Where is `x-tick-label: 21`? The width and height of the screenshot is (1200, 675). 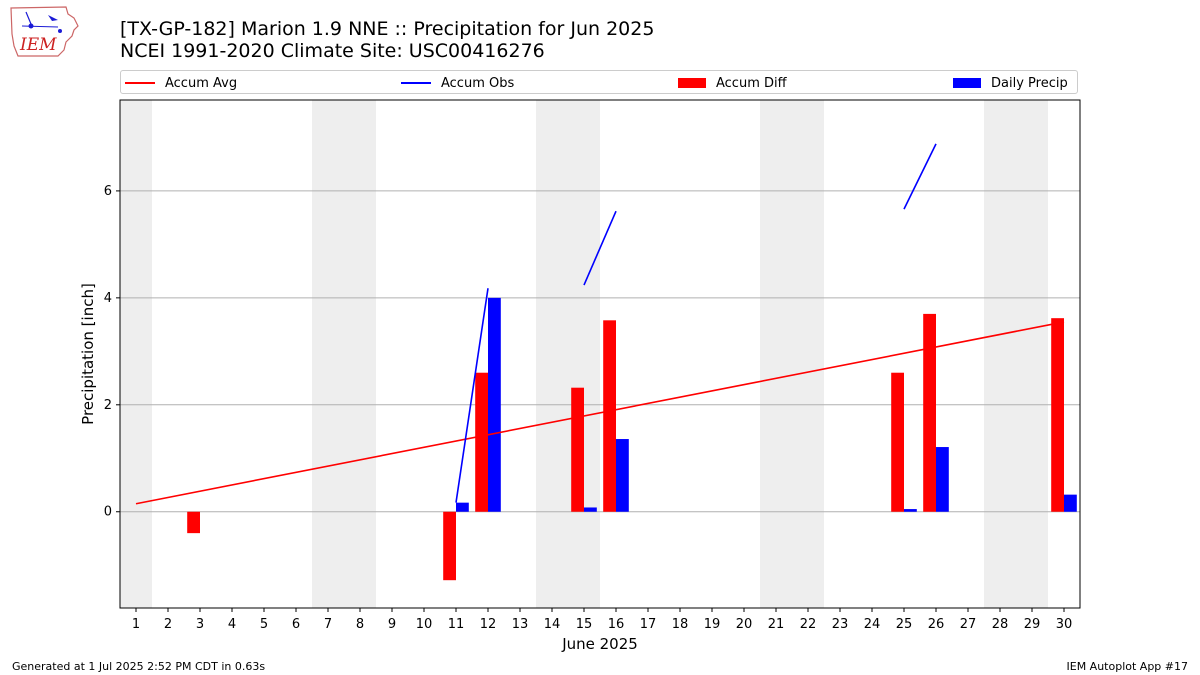 x-tick-label: 21 is located at coordinates (776, 624).